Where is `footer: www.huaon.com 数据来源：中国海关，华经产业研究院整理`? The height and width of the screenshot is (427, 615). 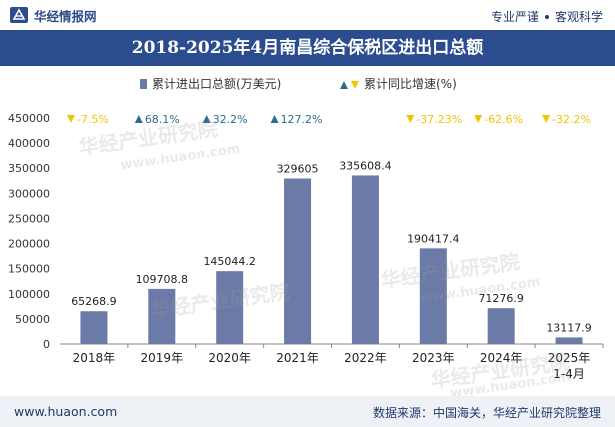 footer: www.huaon.com 数据来源：中国海关，华经产业研究院整理 is located at coordinates (307, 411).